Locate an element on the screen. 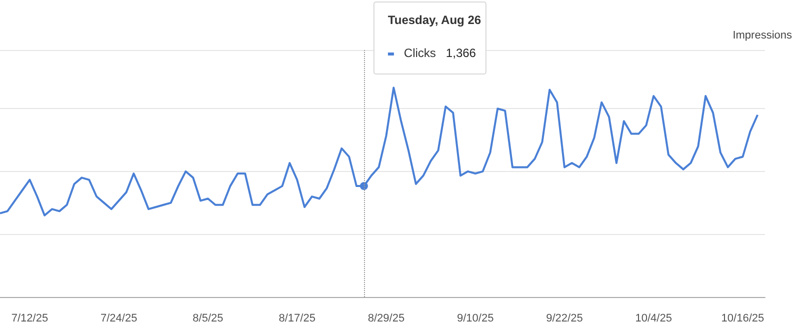 This screenshot has height=333, width=800. x-tick-label: 8/29/25 is located at coordinates (386, 318).